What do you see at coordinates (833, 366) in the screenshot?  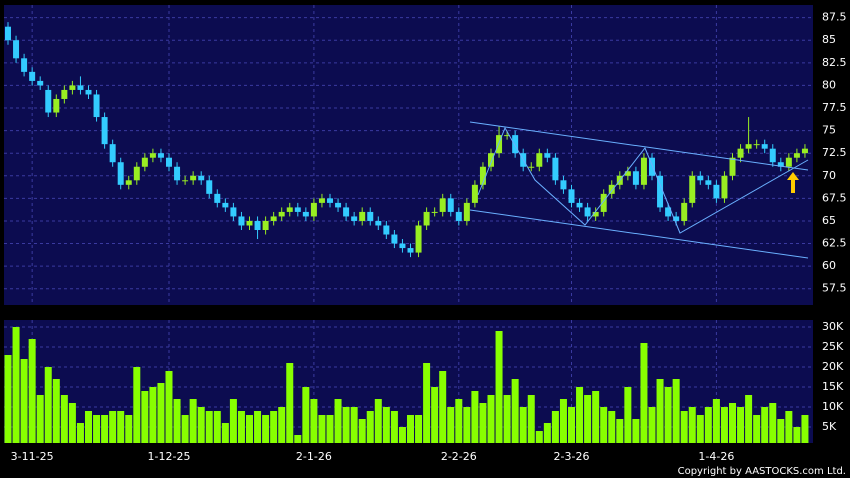 I see `y-tick-label: 20K` at bounding box center [833, 366].